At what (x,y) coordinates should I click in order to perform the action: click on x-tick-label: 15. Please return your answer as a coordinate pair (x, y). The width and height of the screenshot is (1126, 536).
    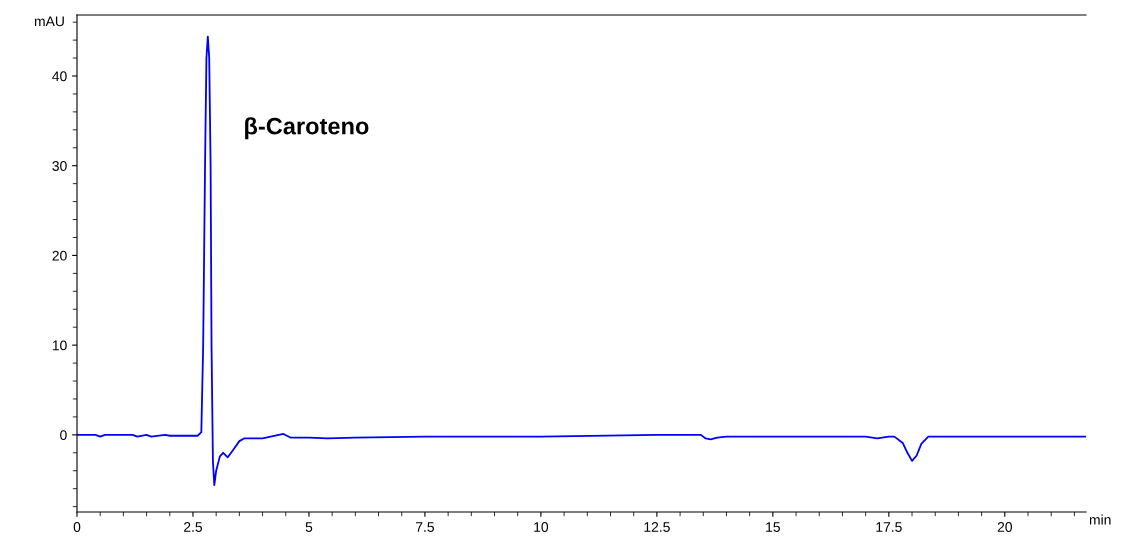
    Looking at the image, I should click on (773, 527).